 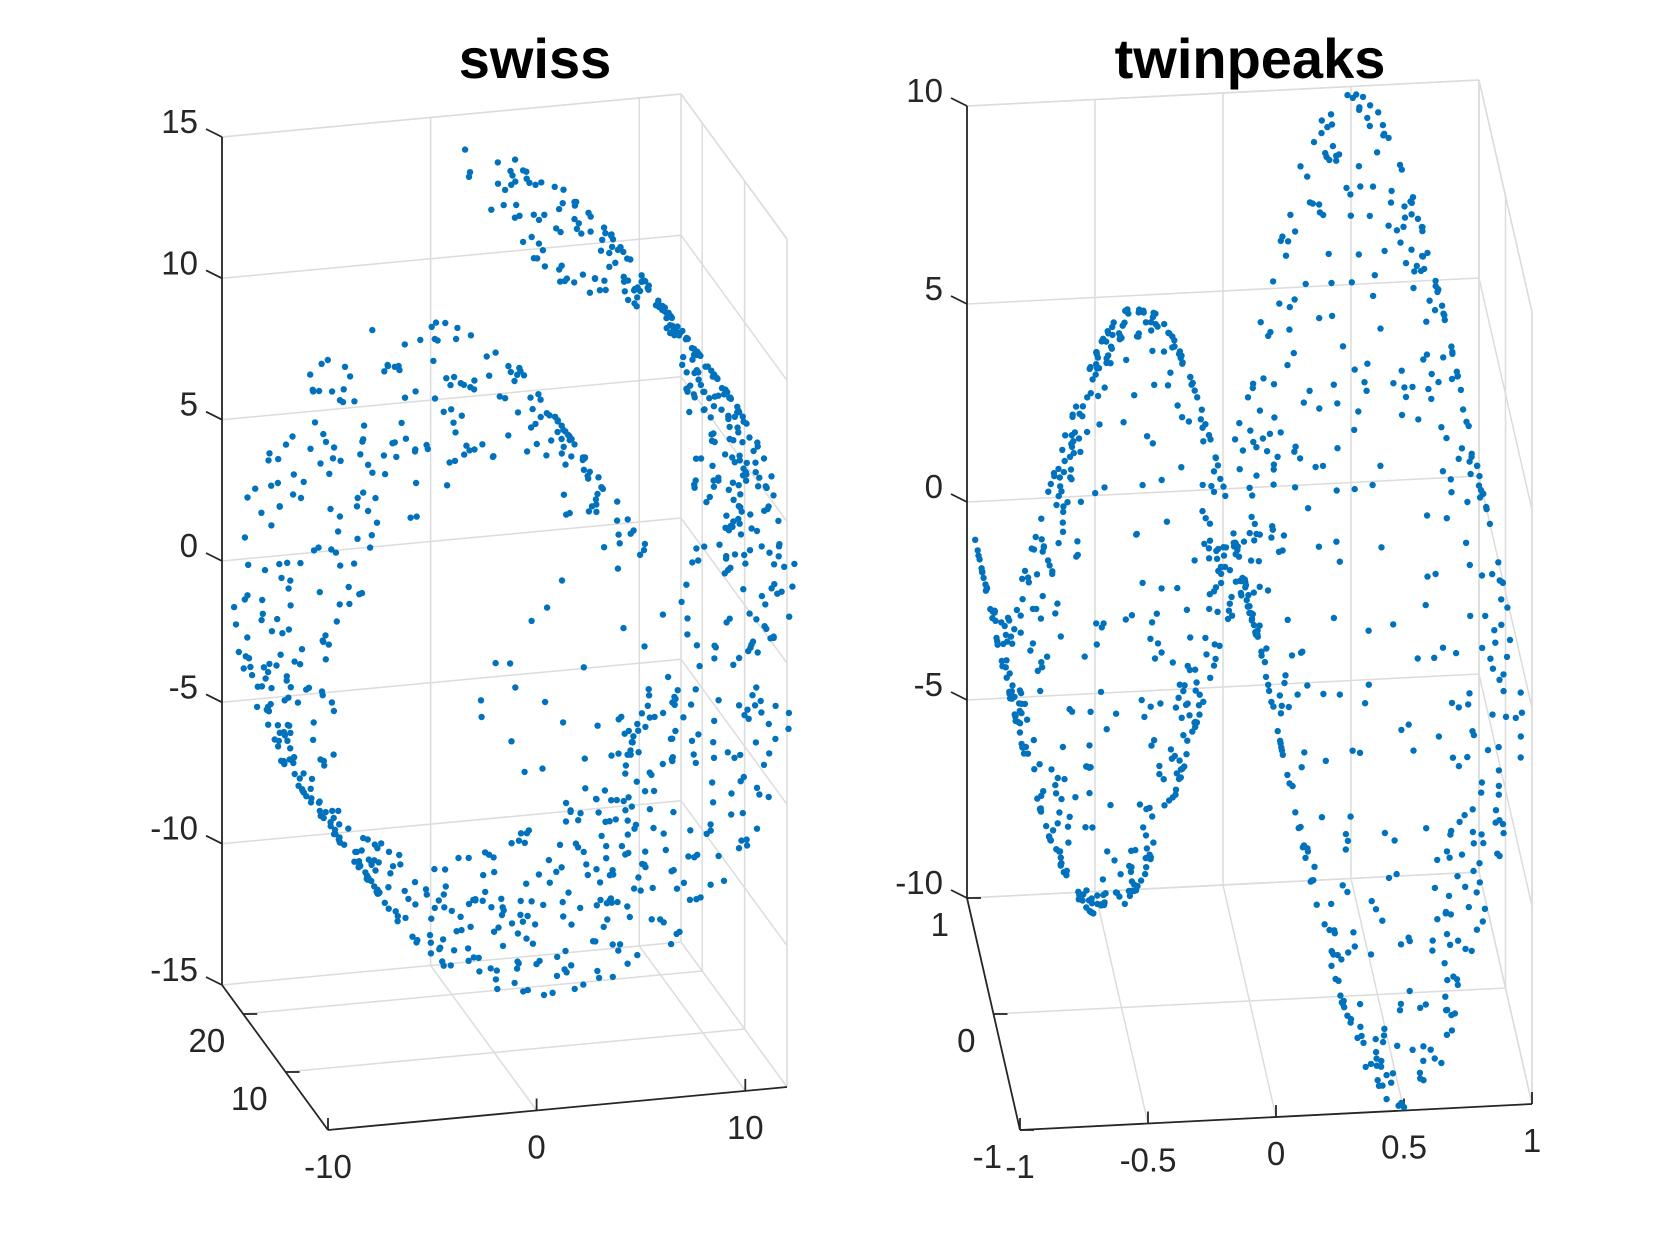 I want to click on y-tick-label: 10, so click(x=249, y=1098).